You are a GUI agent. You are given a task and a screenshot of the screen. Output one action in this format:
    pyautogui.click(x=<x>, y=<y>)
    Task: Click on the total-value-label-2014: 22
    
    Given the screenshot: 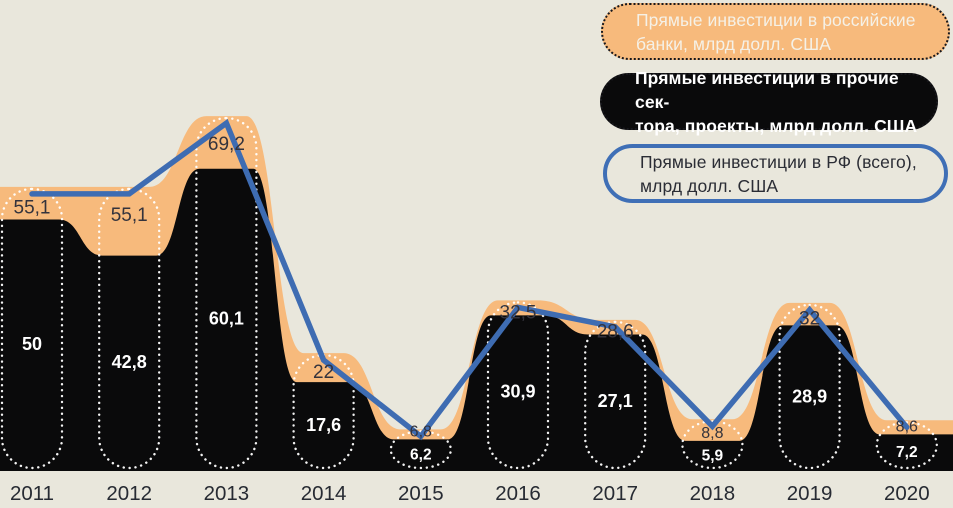 What is the action you would take?
    pyautogui.click(x=323, y=372)
    